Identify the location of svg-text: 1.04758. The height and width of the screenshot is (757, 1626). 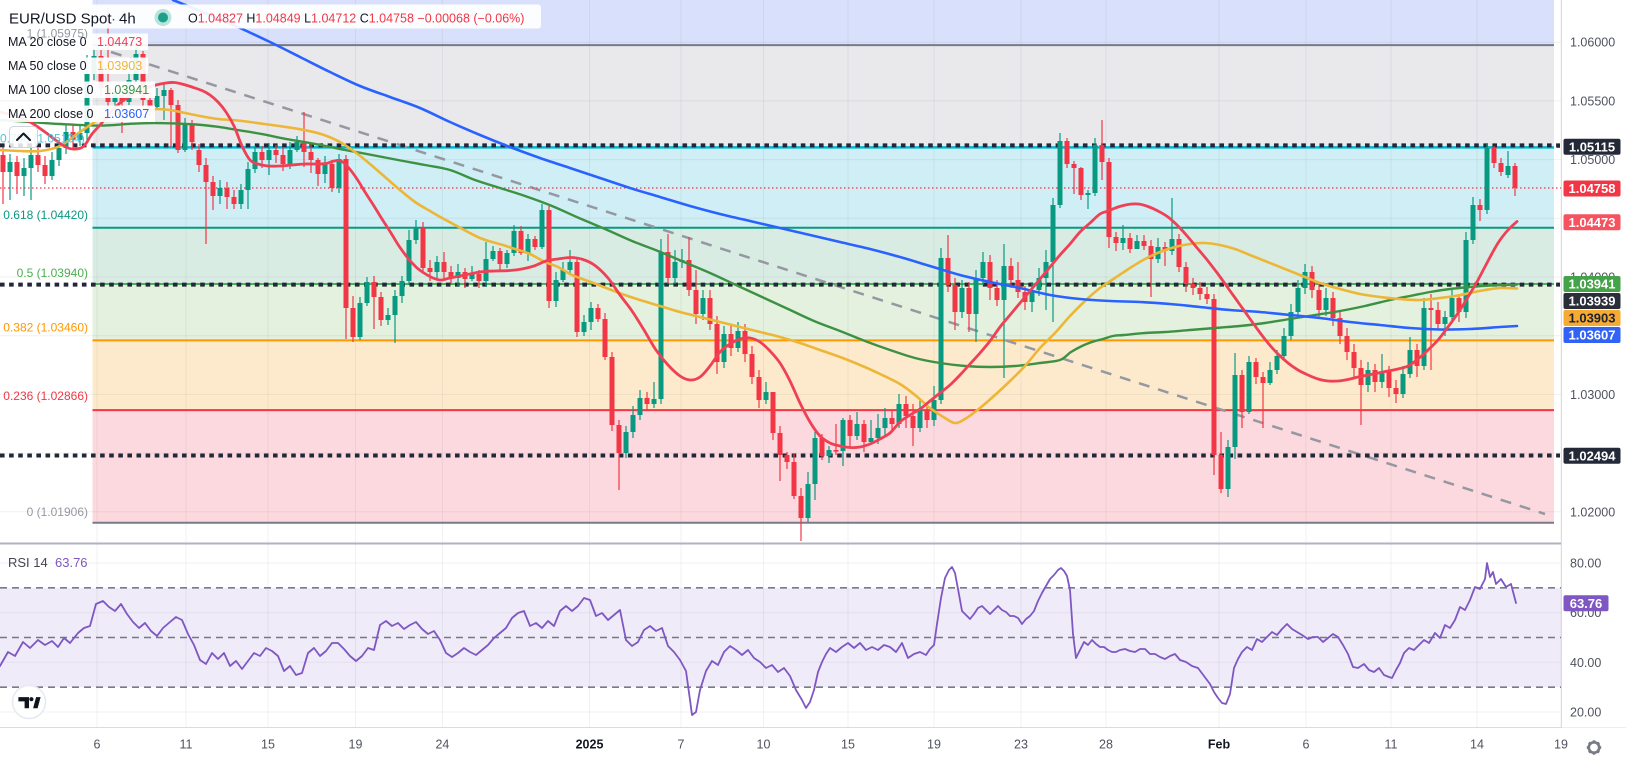
(1592, 188).